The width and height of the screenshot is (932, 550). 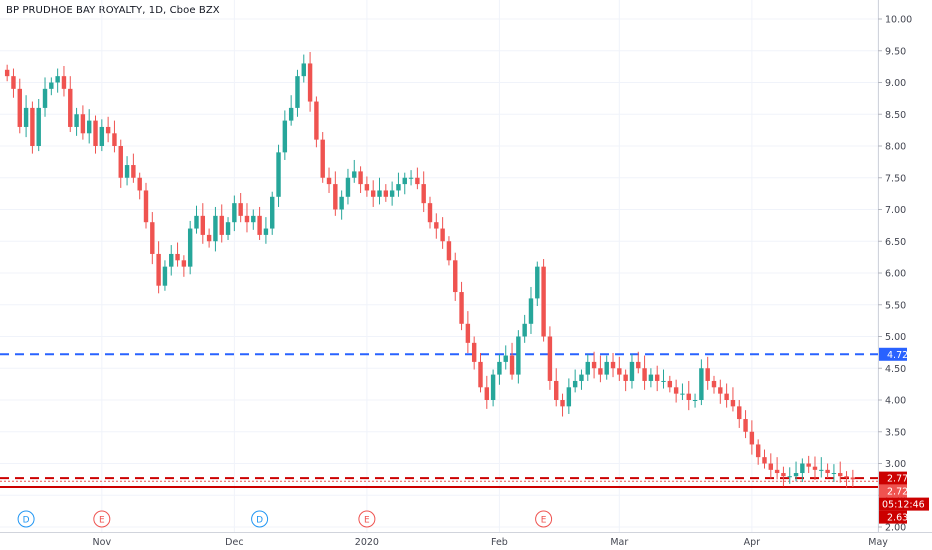 I want to click on countdown-label: 05:12:46, so click(x=903, y=505).